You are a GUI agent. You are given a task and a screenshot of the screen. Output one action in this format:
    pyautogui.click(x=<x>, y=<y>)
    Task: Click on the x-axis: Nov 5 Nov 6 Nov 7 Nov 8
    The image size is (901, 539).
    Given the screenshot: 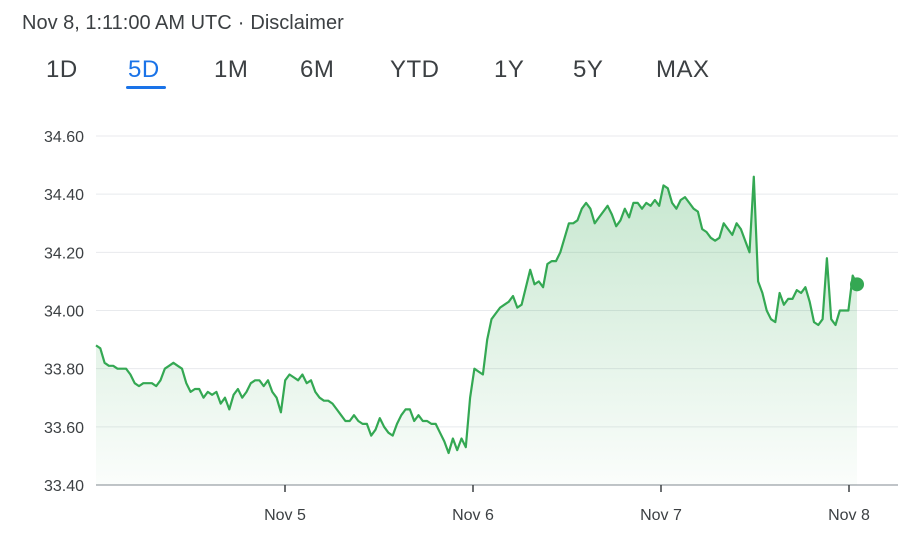 What is the action you would take?
    pyautogui.click(x=567, y=504)
    